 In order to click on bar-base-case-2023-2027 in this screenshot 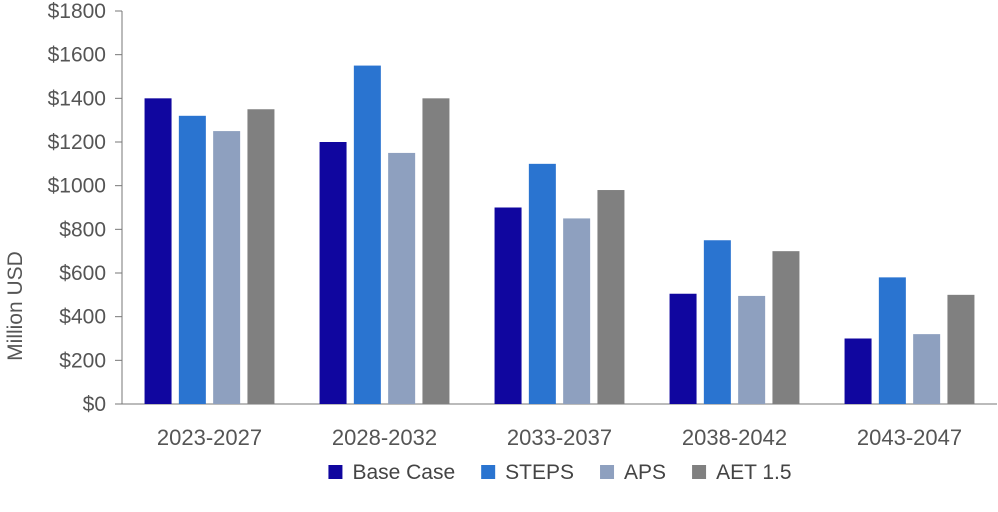, I will do `click(158, 251)`.